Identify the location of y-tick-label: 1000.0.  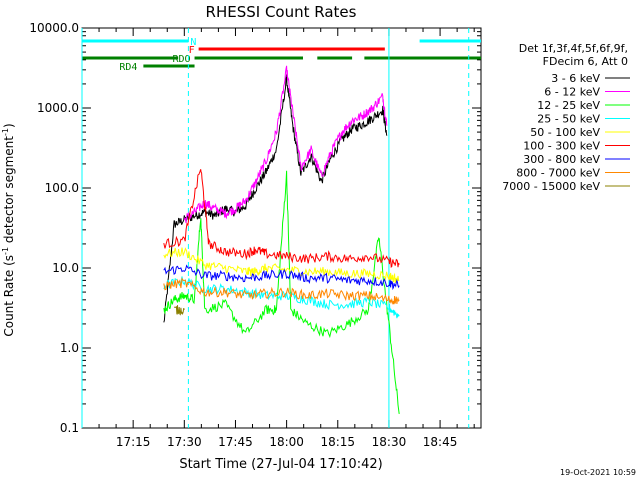
(58, 108).